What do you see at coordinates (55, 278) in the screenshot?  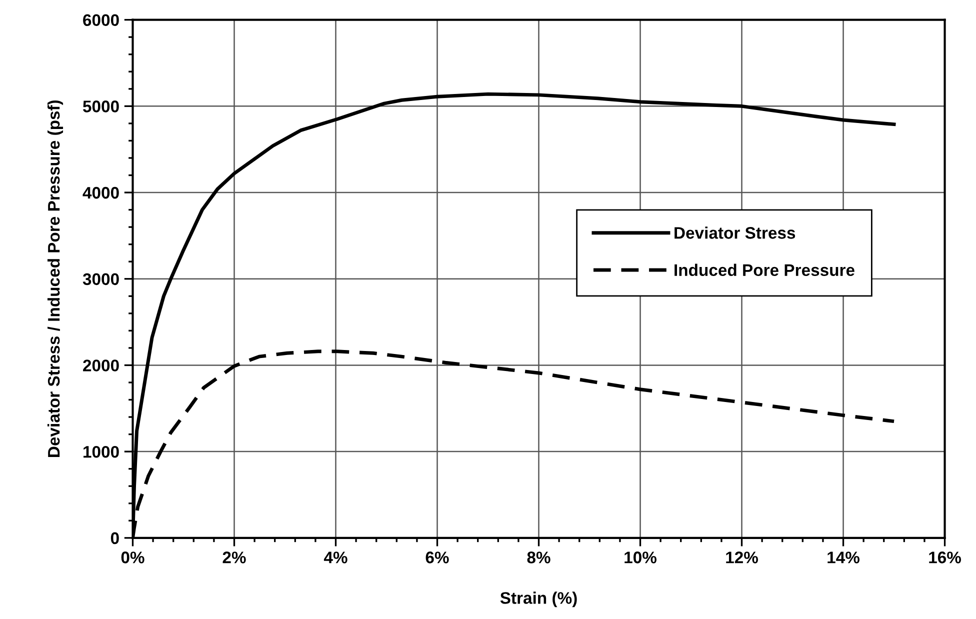 I see `y-axis-title: Deviator Stress / Induced Pore Pressure (psf)` at bounding box center [55, 278].